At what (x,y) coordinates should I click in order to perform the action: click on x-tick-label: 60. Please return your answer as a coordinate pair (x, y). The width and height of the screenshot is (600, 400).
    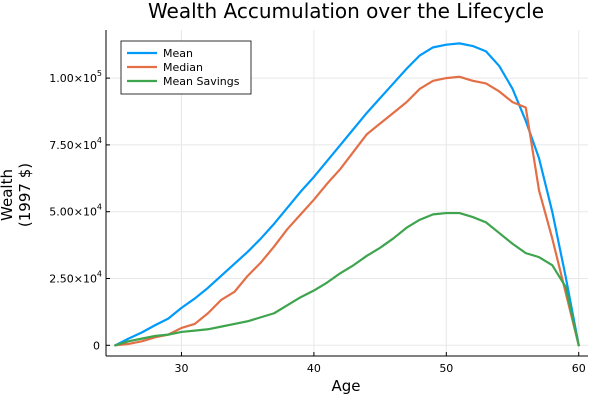
    Looking at the image, I should click on (579, 368).